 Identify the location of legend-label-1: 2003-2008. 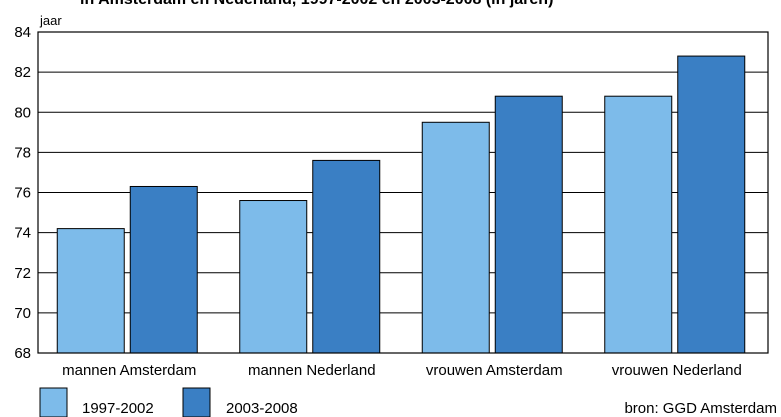
(262, 408).